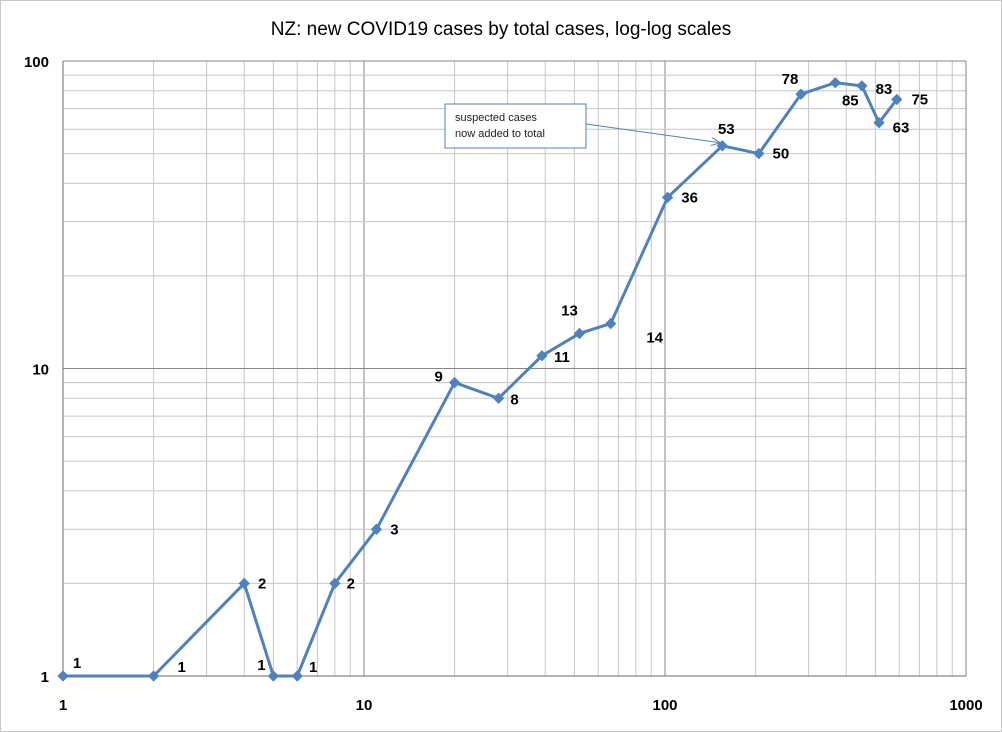 This screenshot has width=1002, height=732. I want to click on x-tick-label: 1, so click(63, 705).